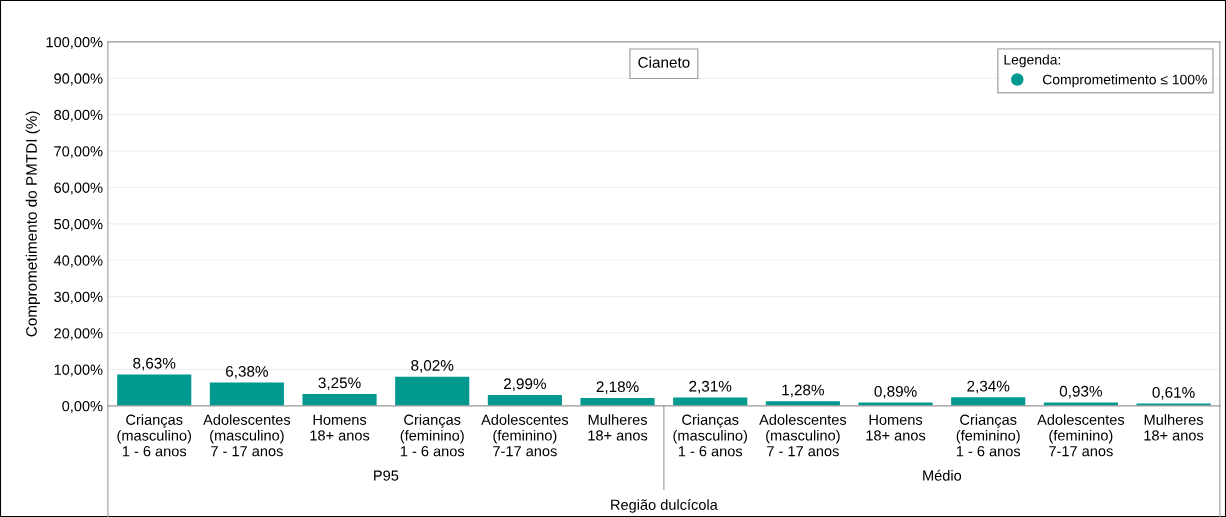 The width and height of the screenshot is (1226, 517). I want to click on y-tick-label: 10,00%, so click(78, 370).